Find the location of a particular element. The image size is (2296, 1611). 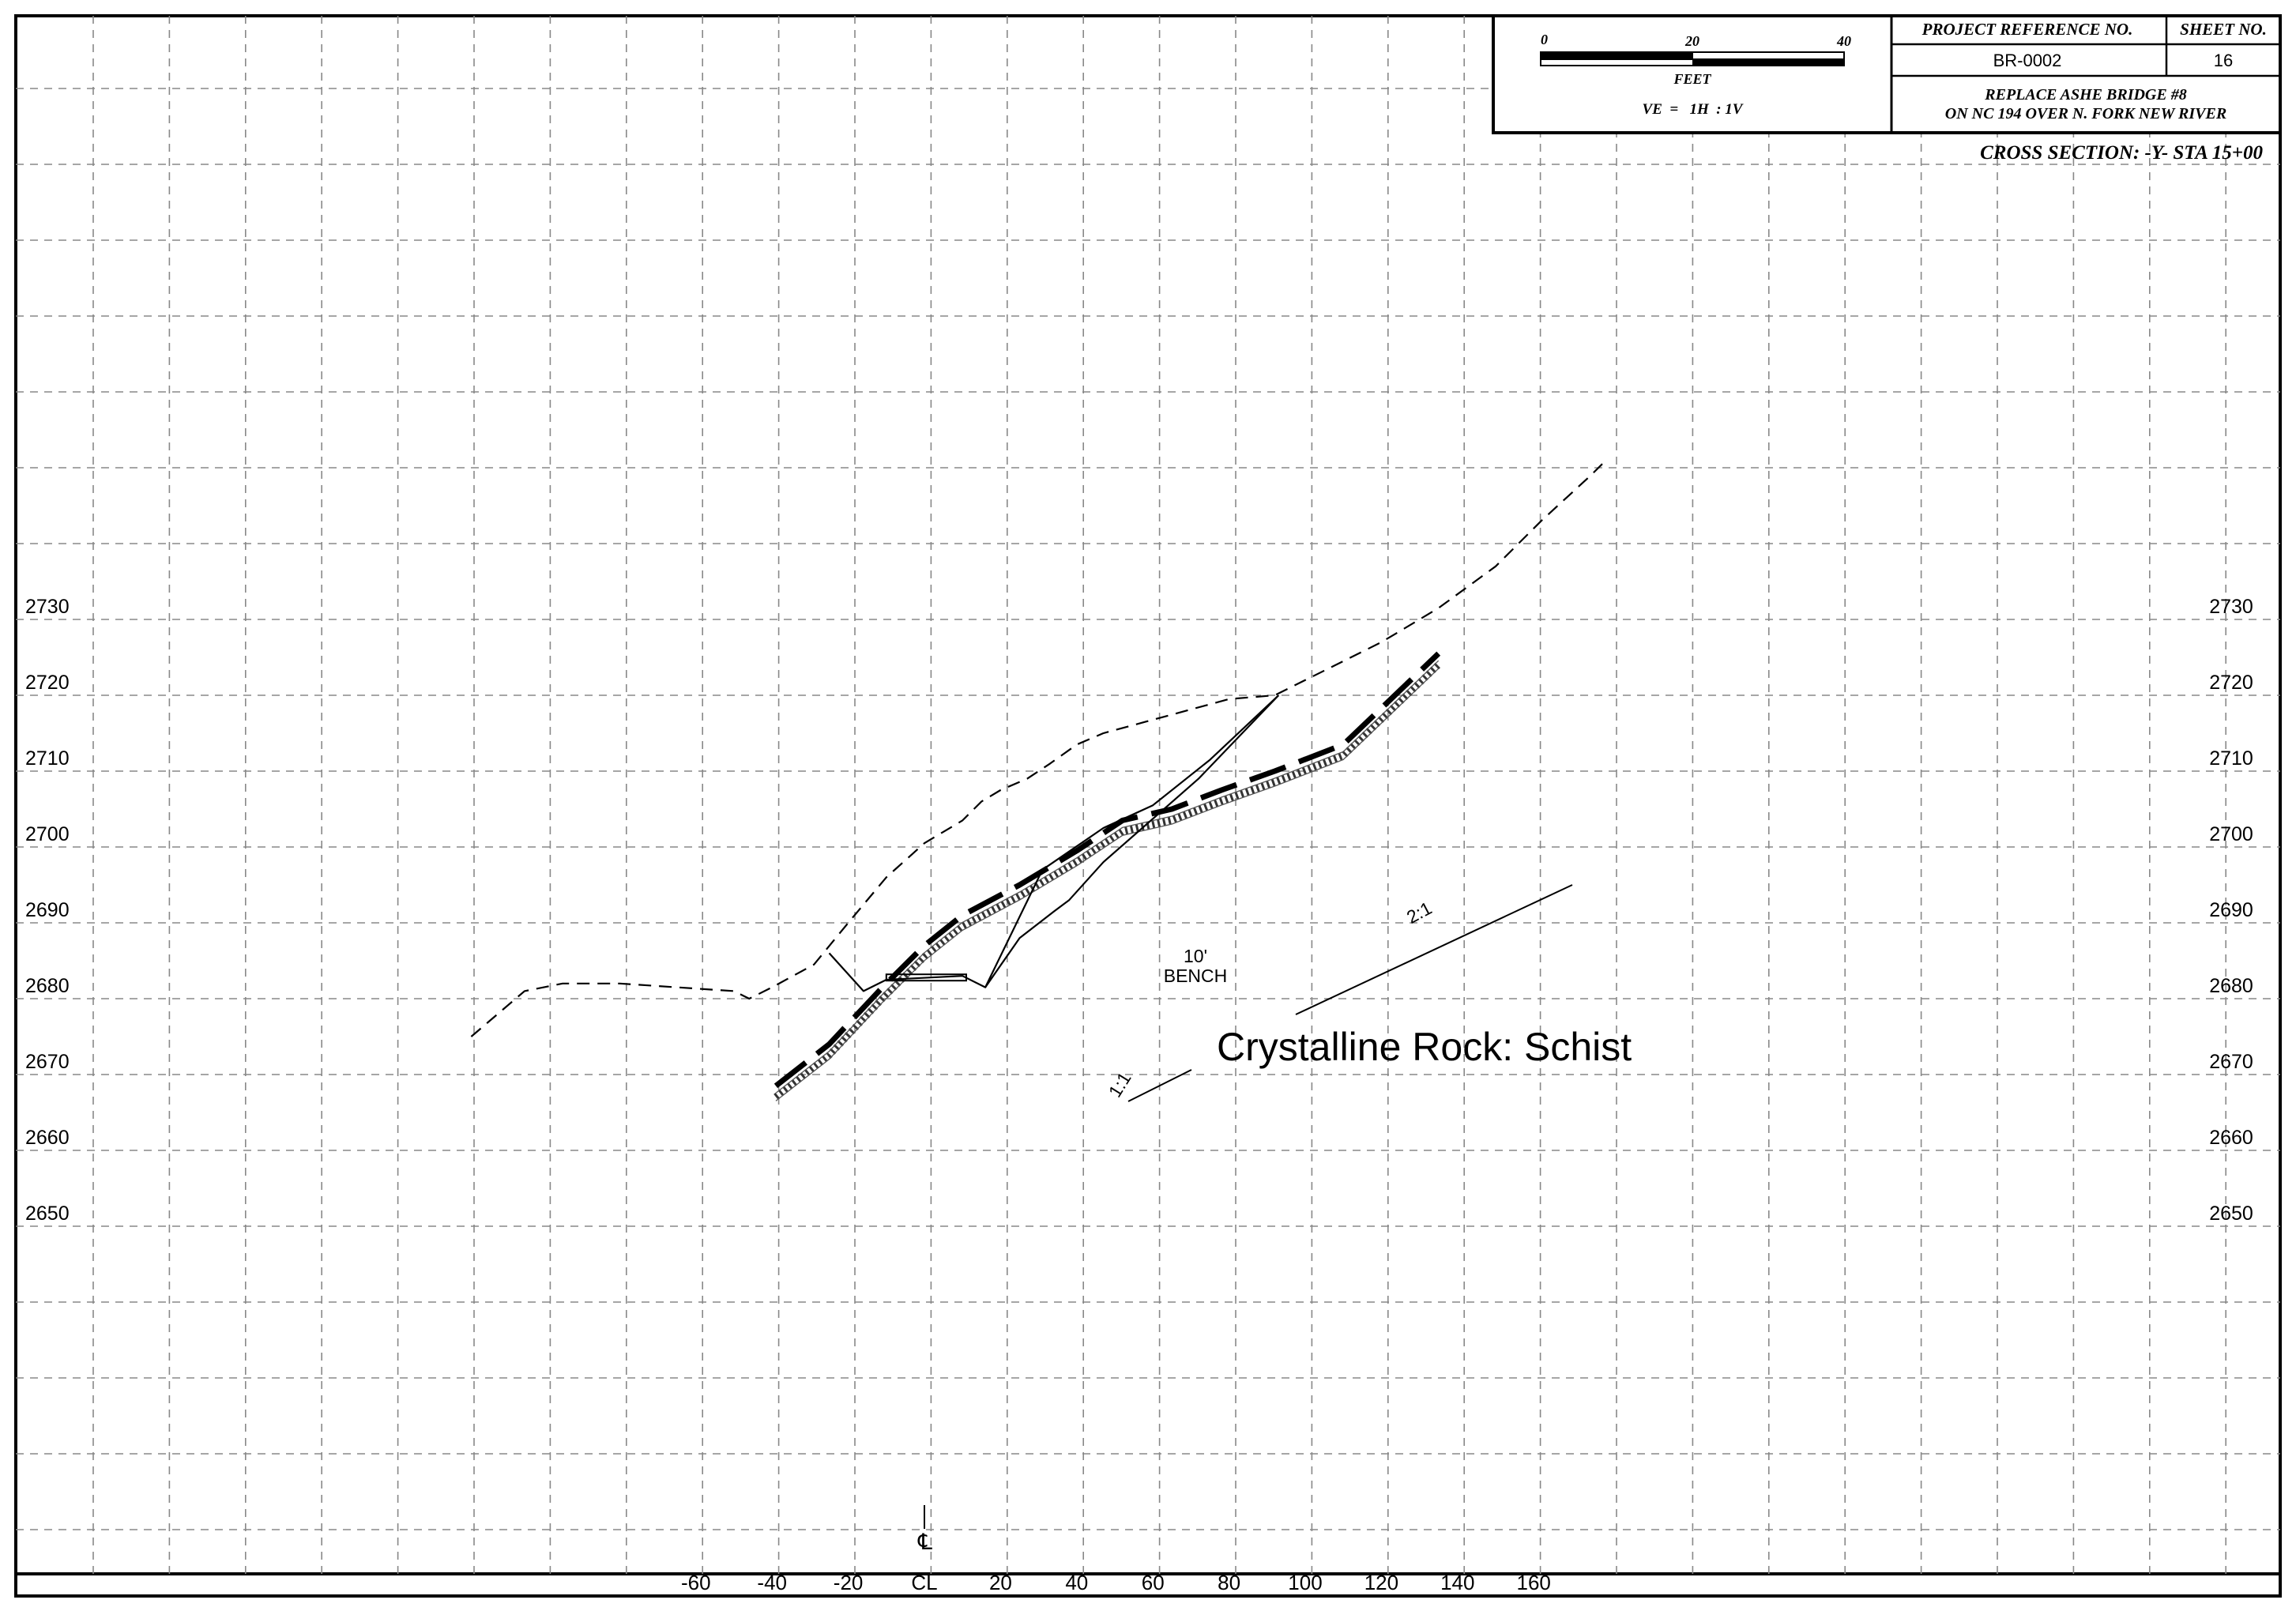

offset-label: CL is located at coordinates (924, 1582).